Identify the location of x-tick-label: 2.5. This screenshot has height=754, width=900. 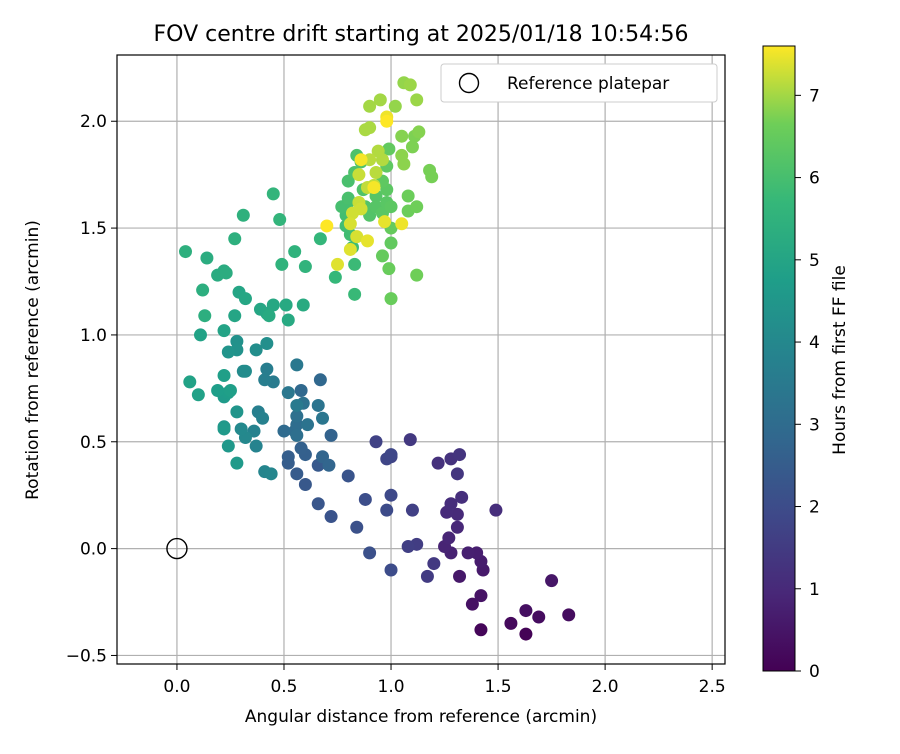
(712, 687).